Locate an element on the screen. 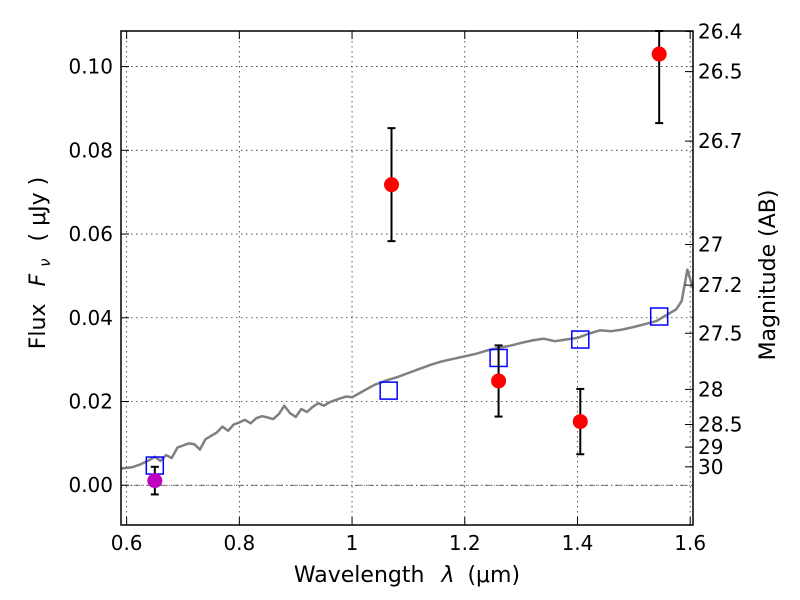 This screenshot has width=800, height=600. right-tick-label: 26.7 is located at coordinates (720, 141).